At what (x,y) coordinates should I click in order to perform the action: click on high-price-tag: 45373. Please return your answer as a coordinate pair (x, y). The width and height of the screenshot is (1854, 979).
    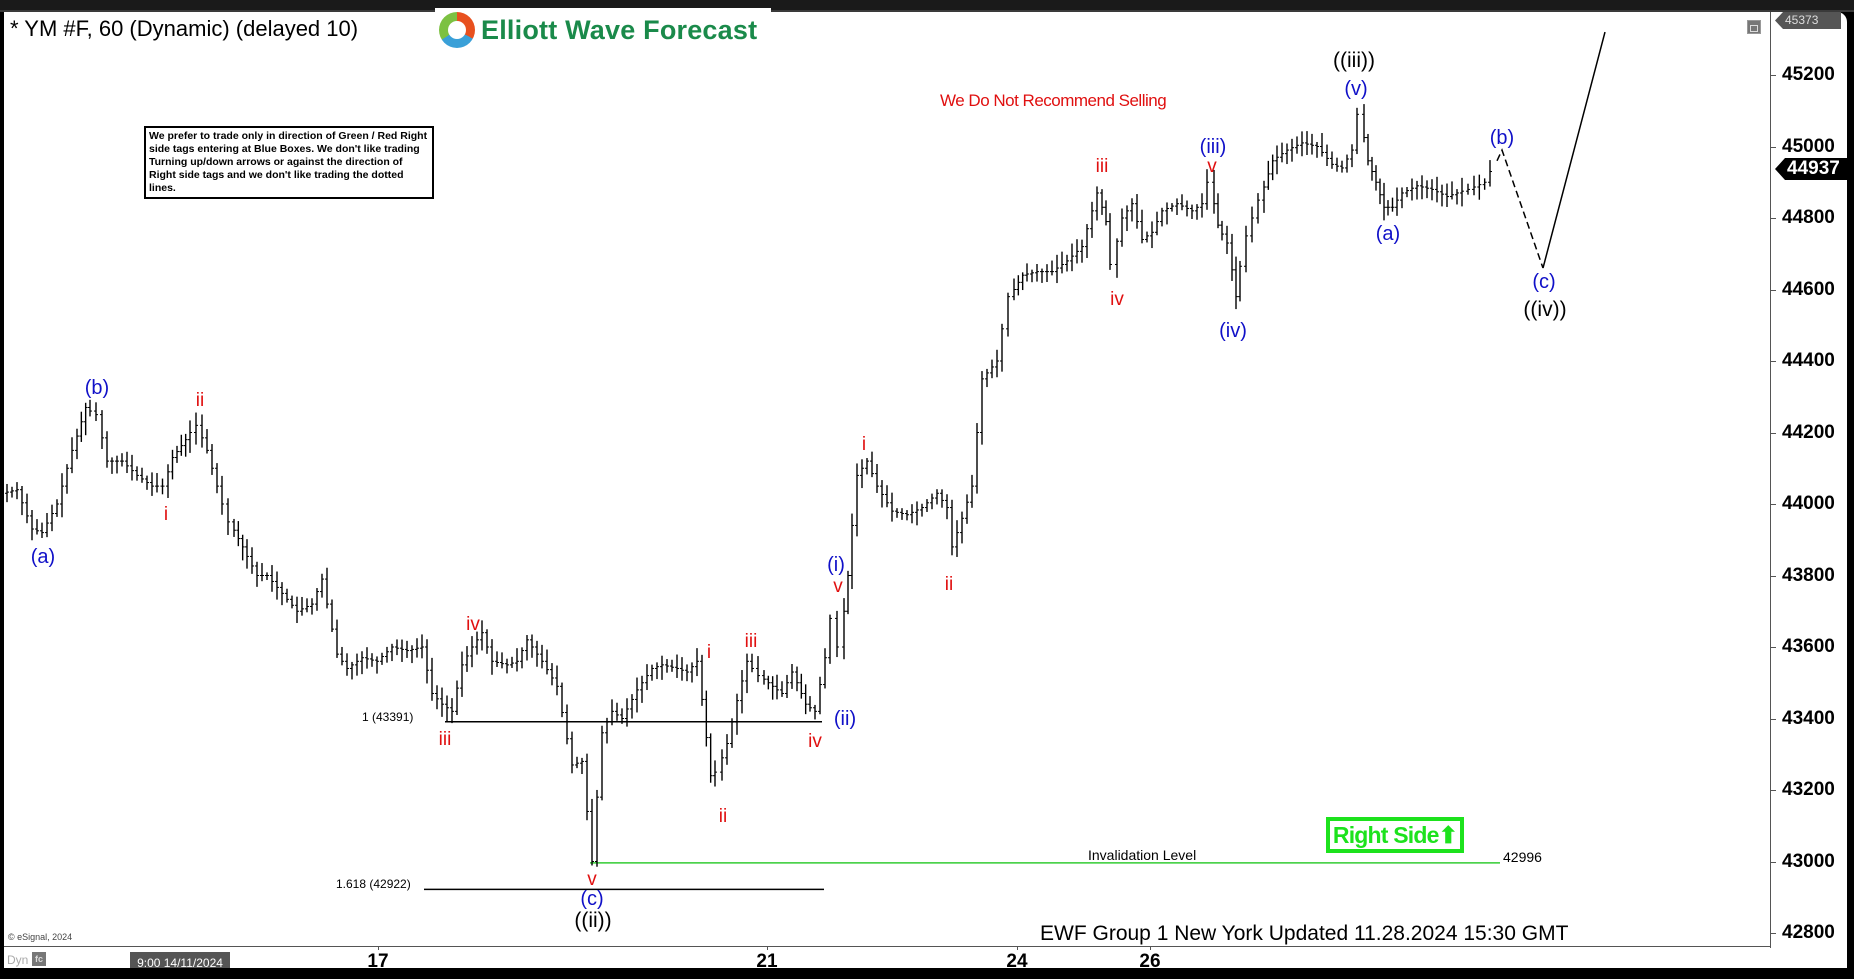
    Looking at the image, I should click on (1808, 20).